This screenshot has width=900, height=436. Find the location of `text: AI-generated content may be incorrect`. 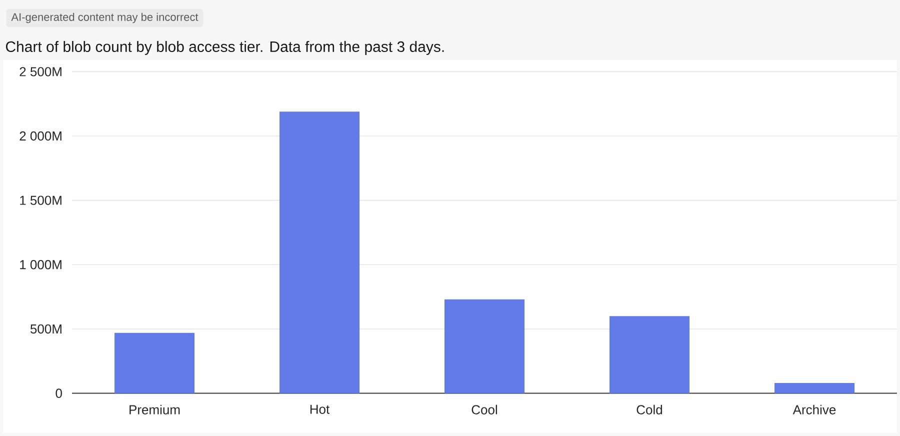

text: AI-generated content may be incorrect is located at coordinates (104, 18).